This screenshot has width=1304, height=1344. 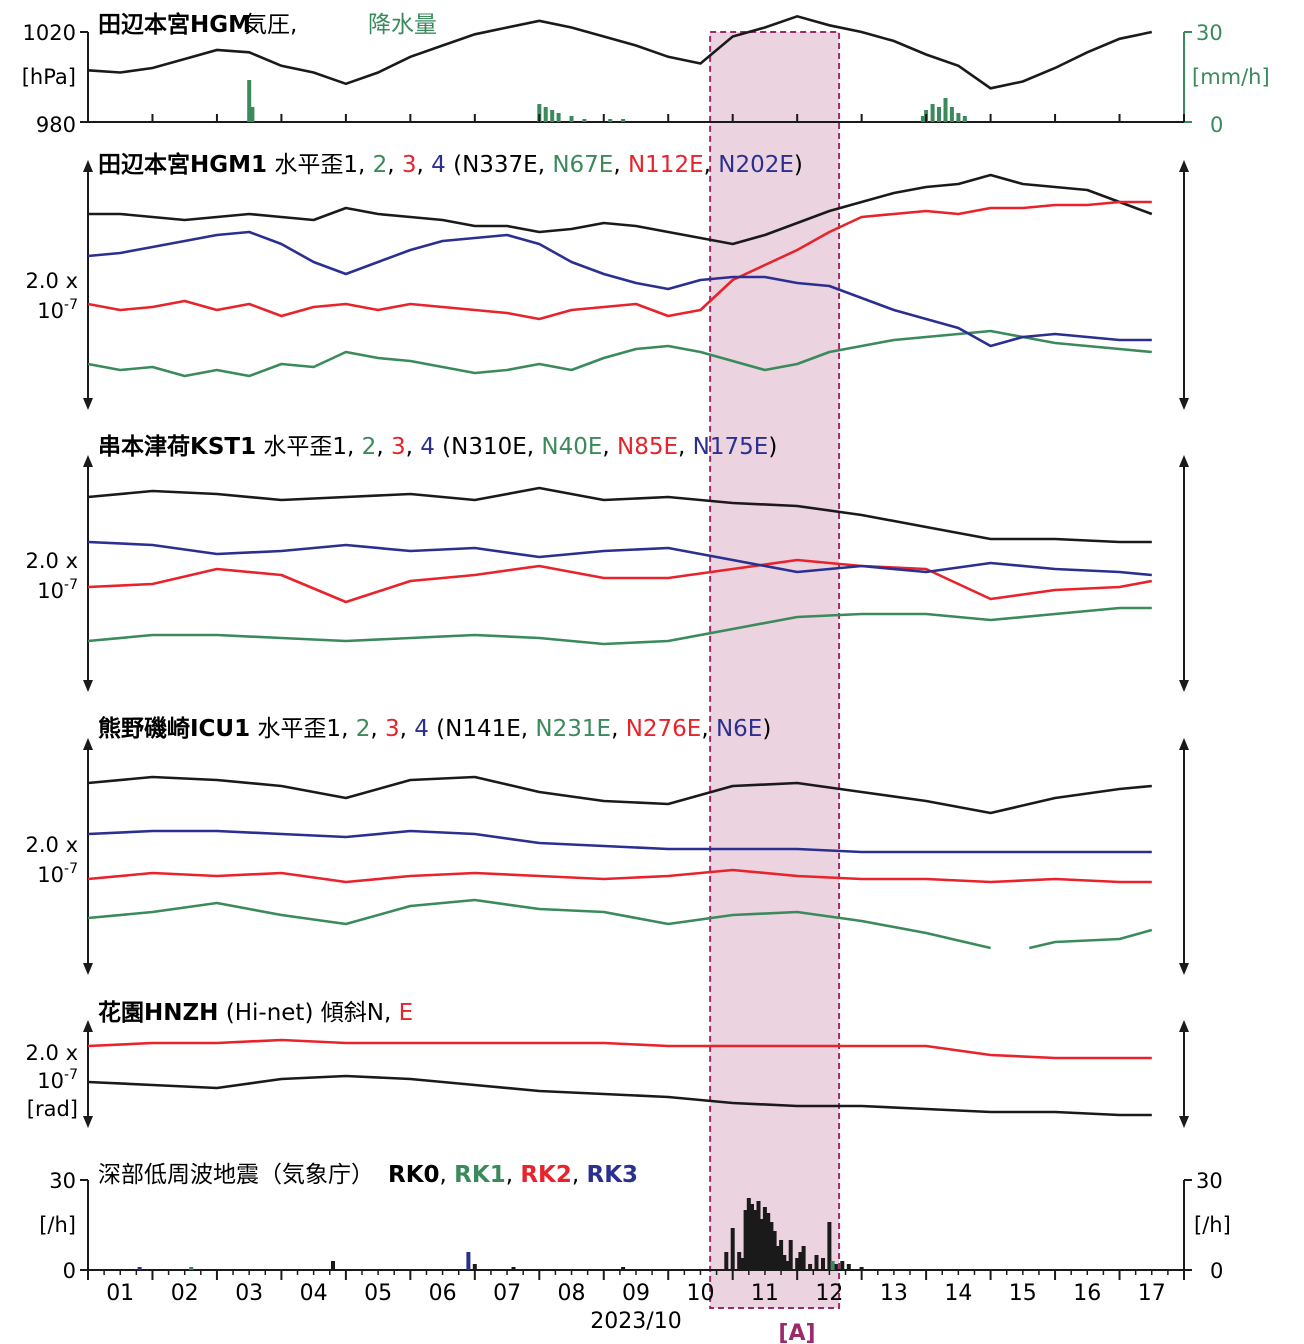 What do you see at coordinates (309, 447) in the screenshot?
I see `kst1-title-rest: 水平歪1,` at bounding box center [309, 447].